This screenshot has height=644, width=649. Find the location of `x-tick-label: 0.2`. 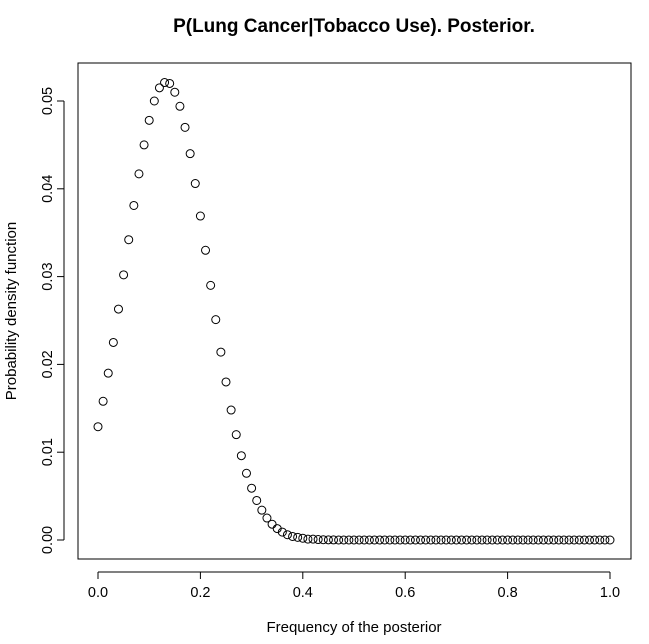

x-tick-label: 0.2 is located at coordinates (200, 593).